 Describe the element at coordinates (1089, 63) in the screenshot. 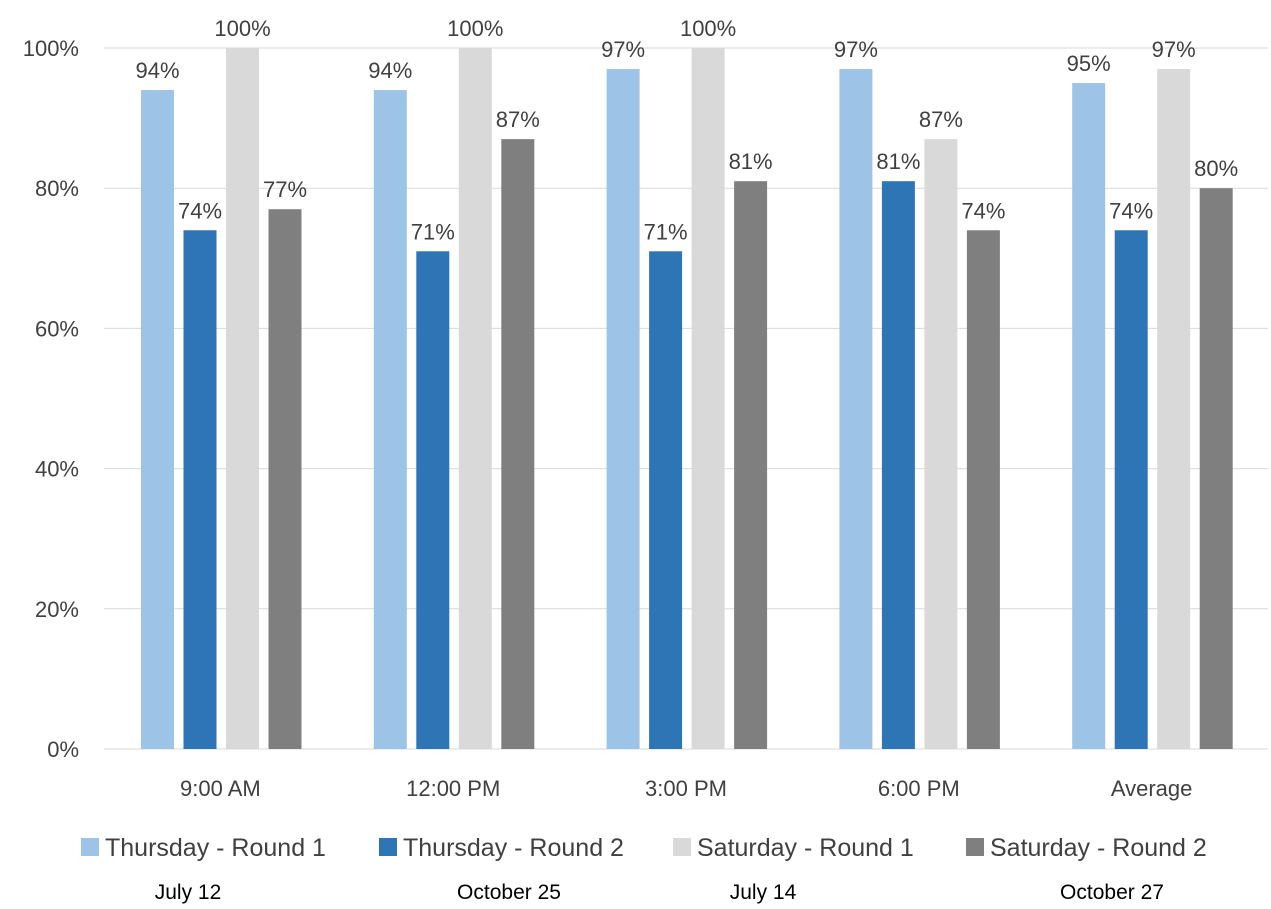

I see `data-label: 95%` at that location.